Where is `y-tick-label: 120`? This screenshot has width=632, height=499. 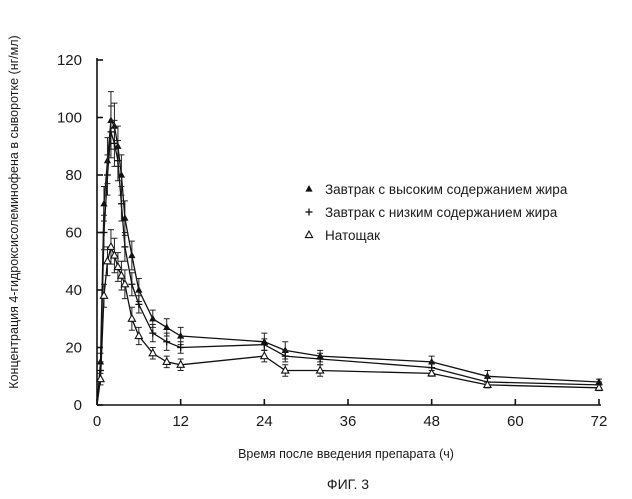 y-tick-label: 120 is located at coordinates (69, 60).